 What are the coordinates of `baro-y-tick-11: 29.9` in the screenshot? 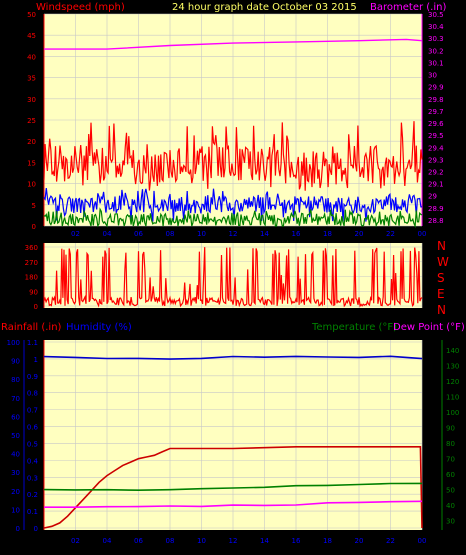 It's located at (436, 88).